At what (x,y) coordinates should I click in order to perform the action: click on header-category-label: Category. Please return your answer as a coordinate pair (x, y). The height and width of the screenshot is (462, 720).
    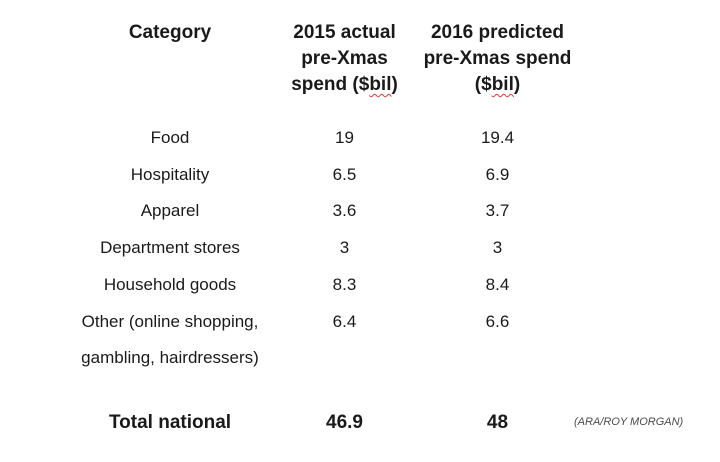
    Looking at the image, I should click on (170, 32).